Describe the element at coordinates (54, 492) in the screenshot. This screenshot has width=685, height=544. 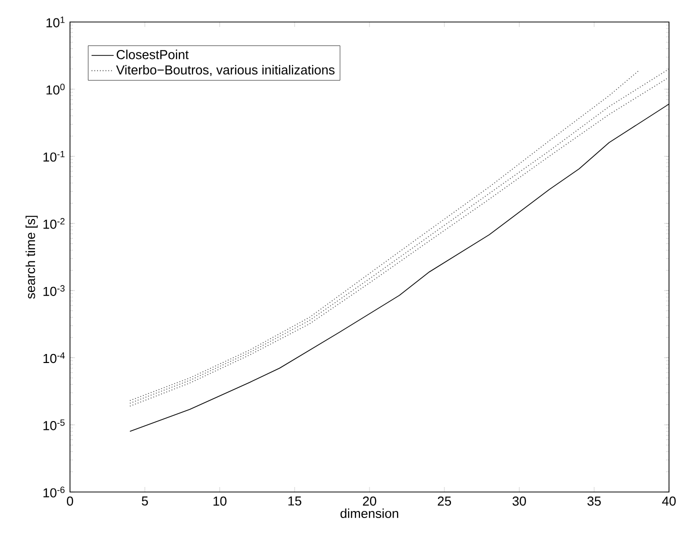
I see `y-tick-label: 10$^{-6}$` at that location.